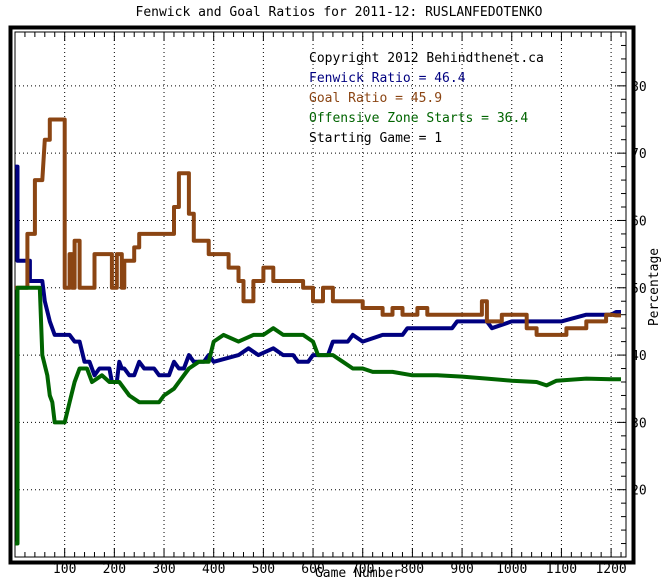 This screenshot has height=580, width=665. Describe the element at coordinates (387, 78) in the screenshot. I see `legend-fenwick-ratio: Fenwick Ratio = 46.4` at that location.